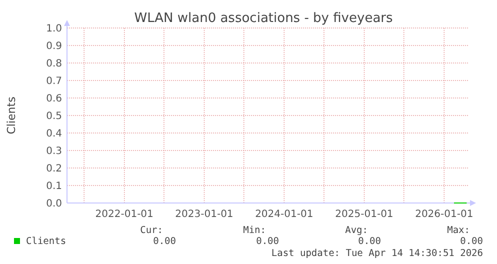 Image resolution: width=497 pixels, height=264 pixels. What do you see at coordinates (54, 169) in the screenshot?
I see `y-tick-label: 0.2` at bounding box center [54, 169].